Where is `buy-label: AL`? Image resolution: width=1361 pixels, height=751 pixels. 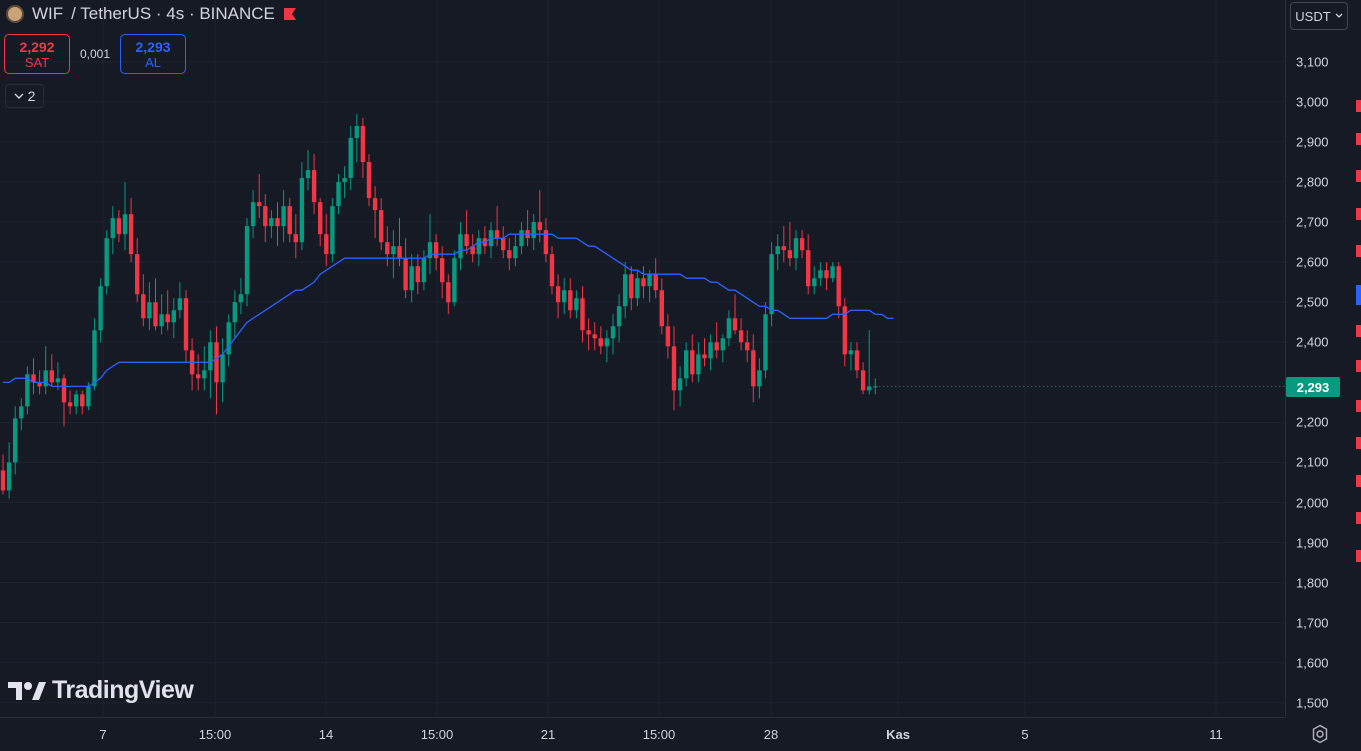
buy-label: AL is located at coordinates (153, 62).